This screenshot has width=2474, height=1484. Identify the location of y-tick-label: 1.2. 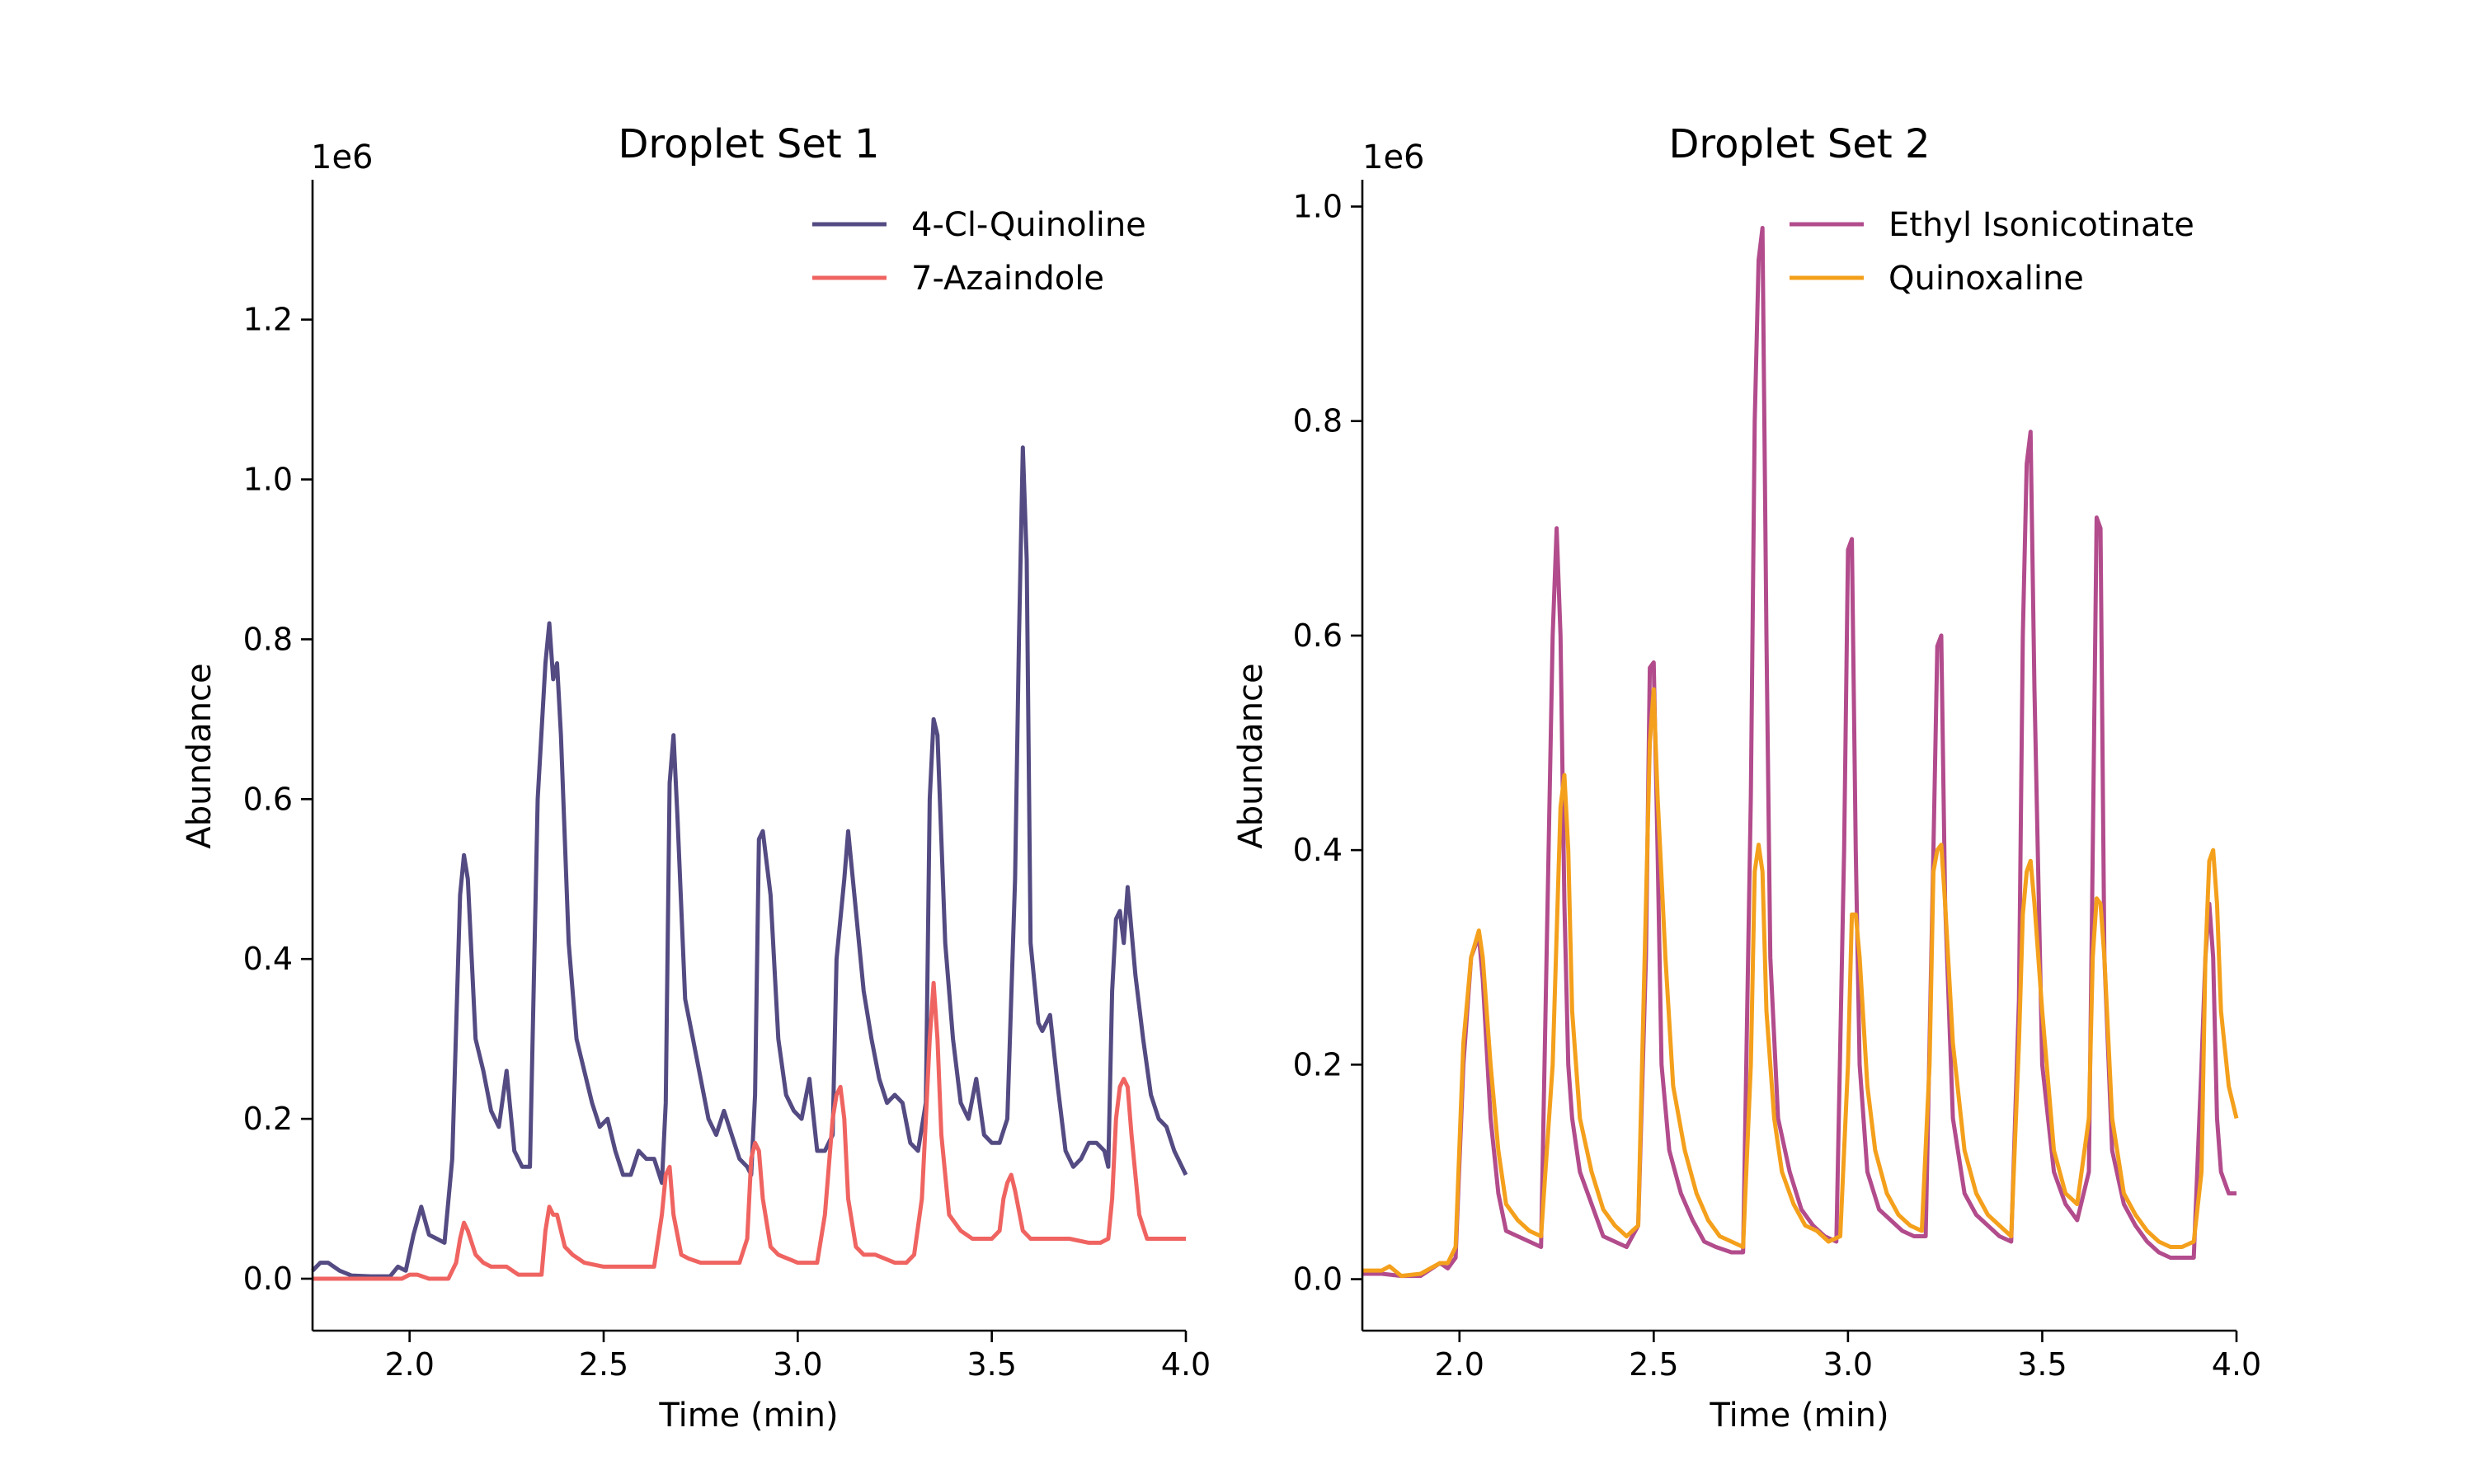
(268, 320).